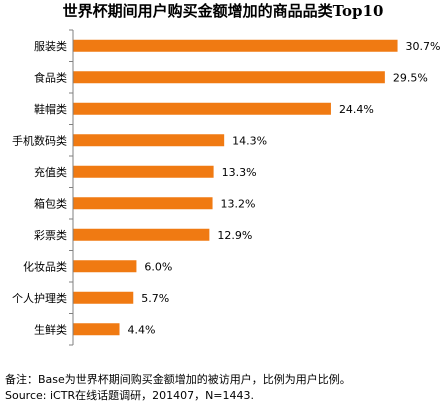 The image size is (446, 405). Describe the element at coordinates (239, 172) in the screenshot. I see `bar-value-label: 13.3%` at that location.